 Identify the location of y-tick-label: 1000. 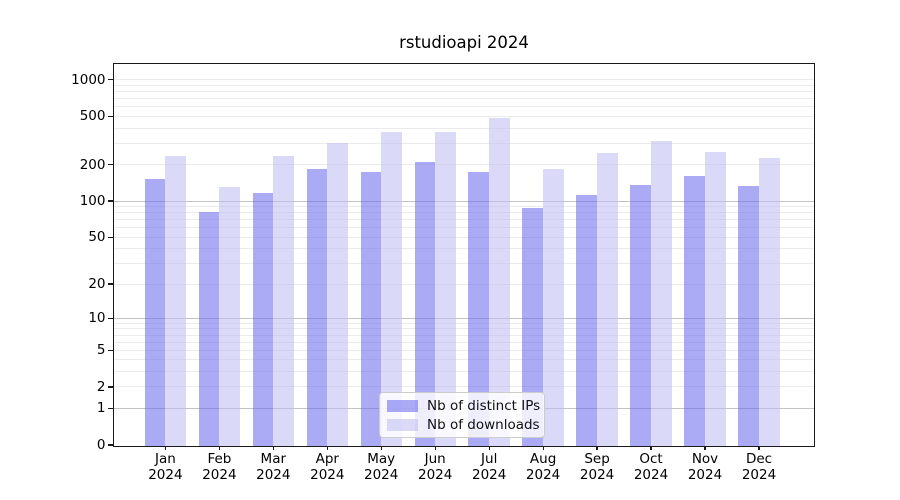
(88, 79).